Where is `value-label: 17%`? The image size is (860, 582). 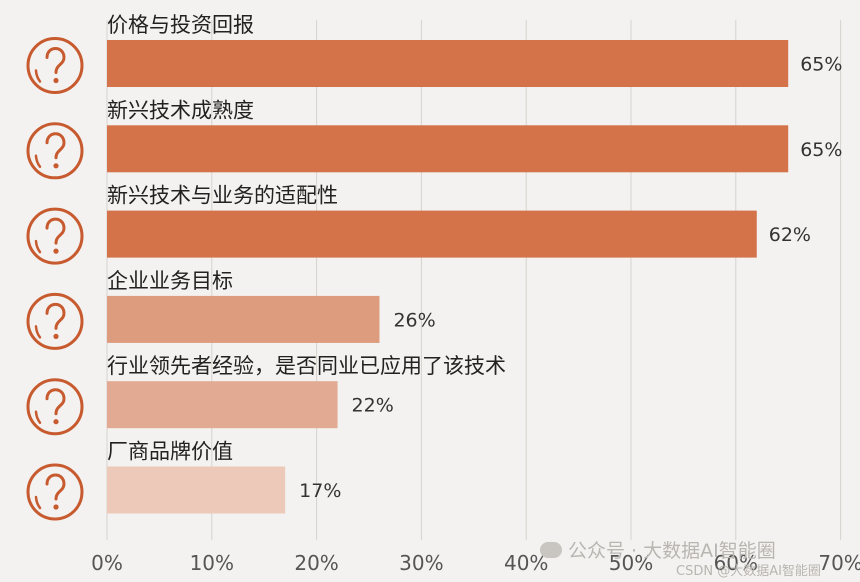
value-label: 17% is located at coordinates (320, 491).